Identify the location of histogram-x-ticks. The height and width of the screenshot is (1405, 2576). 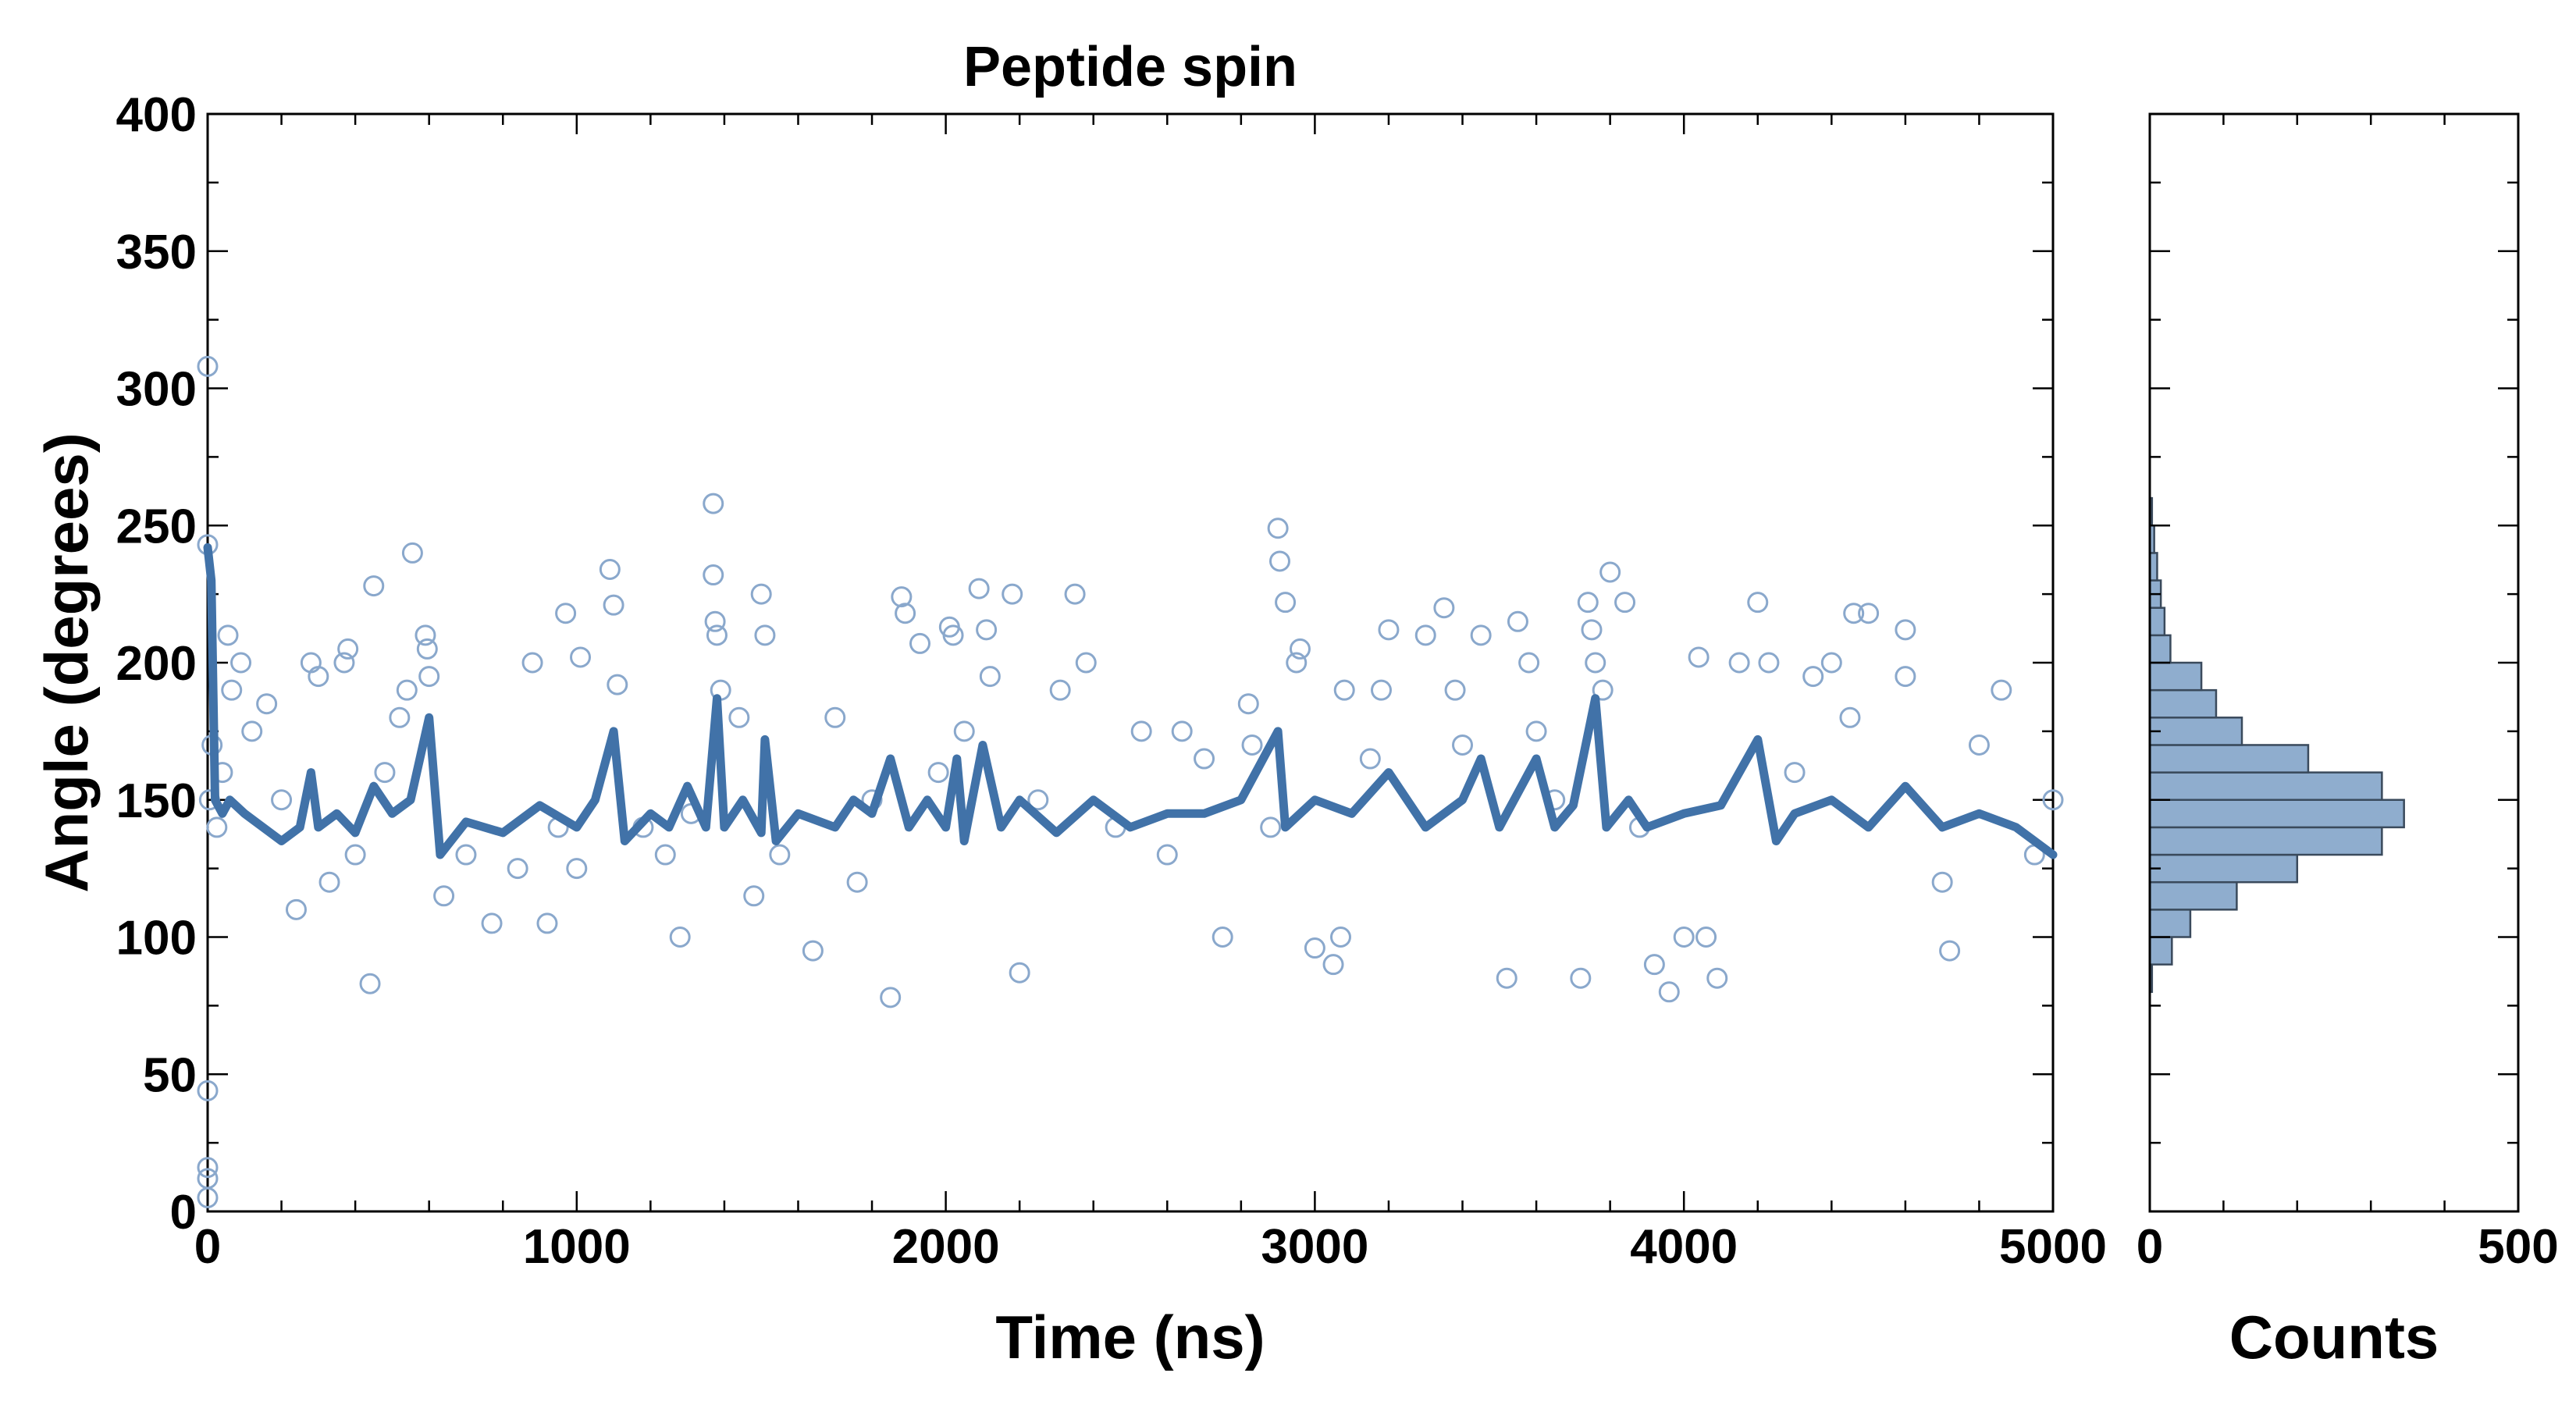
(2334, 662).